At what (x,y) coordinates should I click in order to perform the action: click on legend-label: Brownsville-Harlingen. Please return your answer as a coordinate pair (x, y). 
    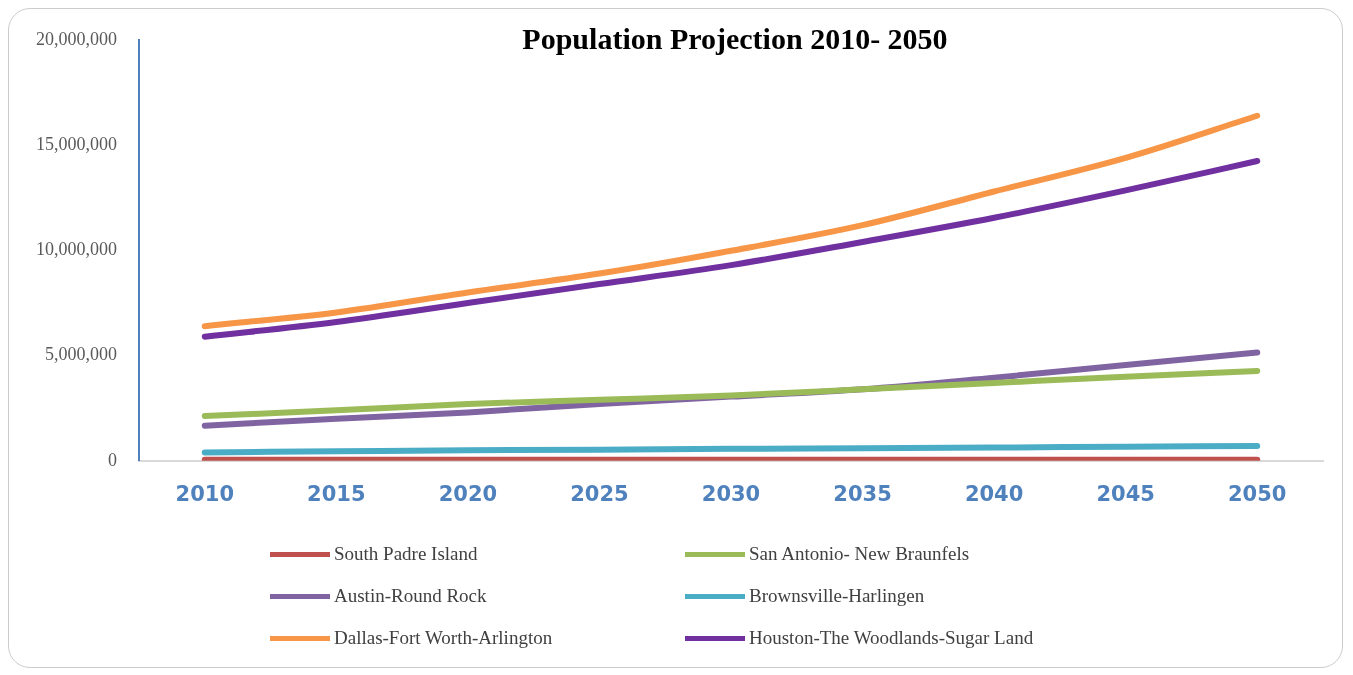
    Looking at the image, I should click on (837, 596).